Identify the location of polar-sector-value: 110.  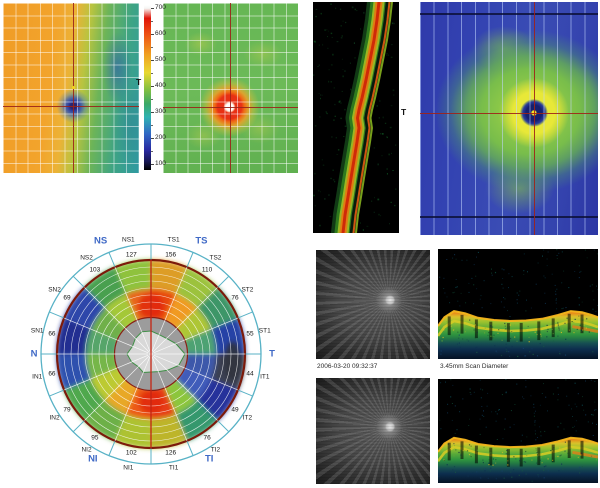
(207, 270).